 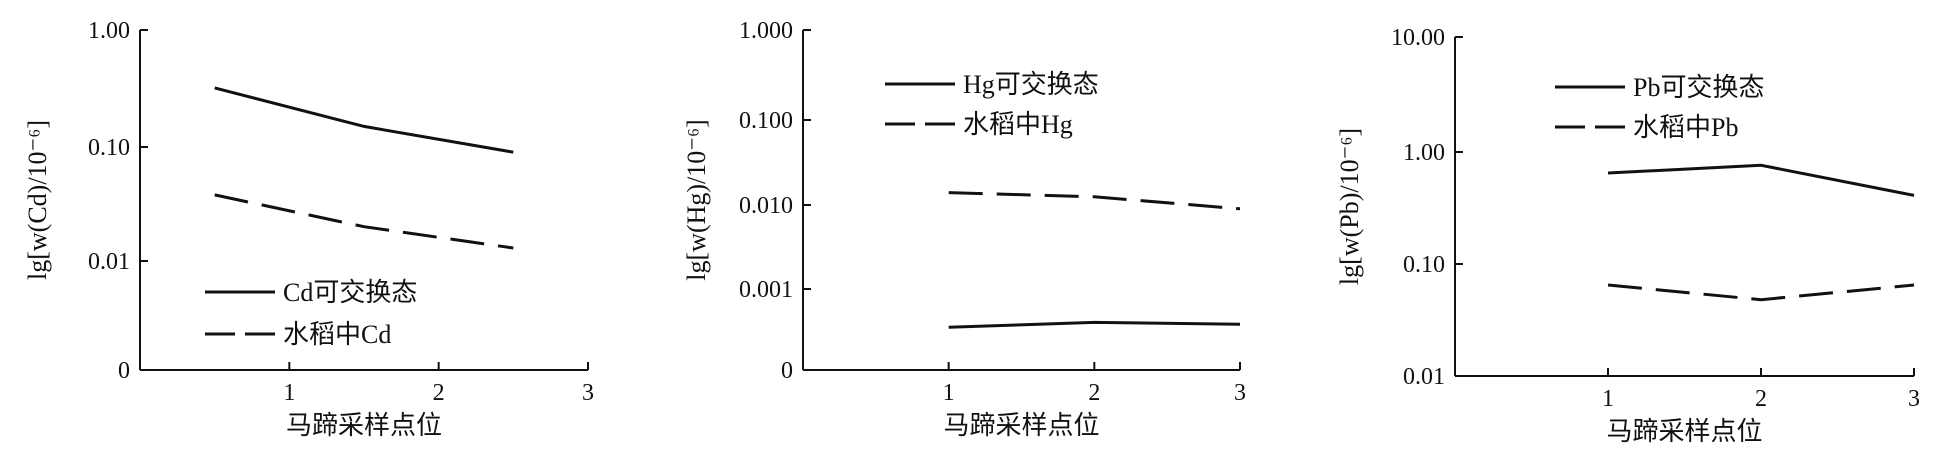 I want to click on legend-label: 水稻中Hg, so click(x=1018, y=124).